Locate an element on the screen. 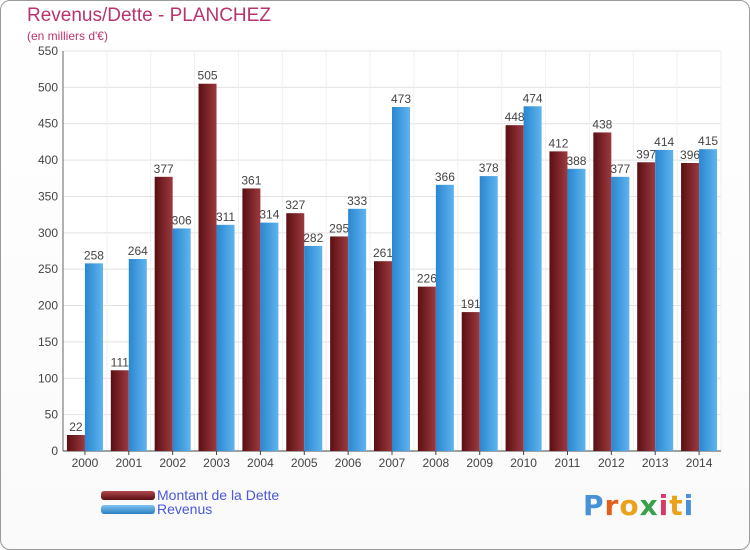 The height and width of the screenshot is (550, 750). x-tick-label: 2013 is located at coordinates (655, 463).